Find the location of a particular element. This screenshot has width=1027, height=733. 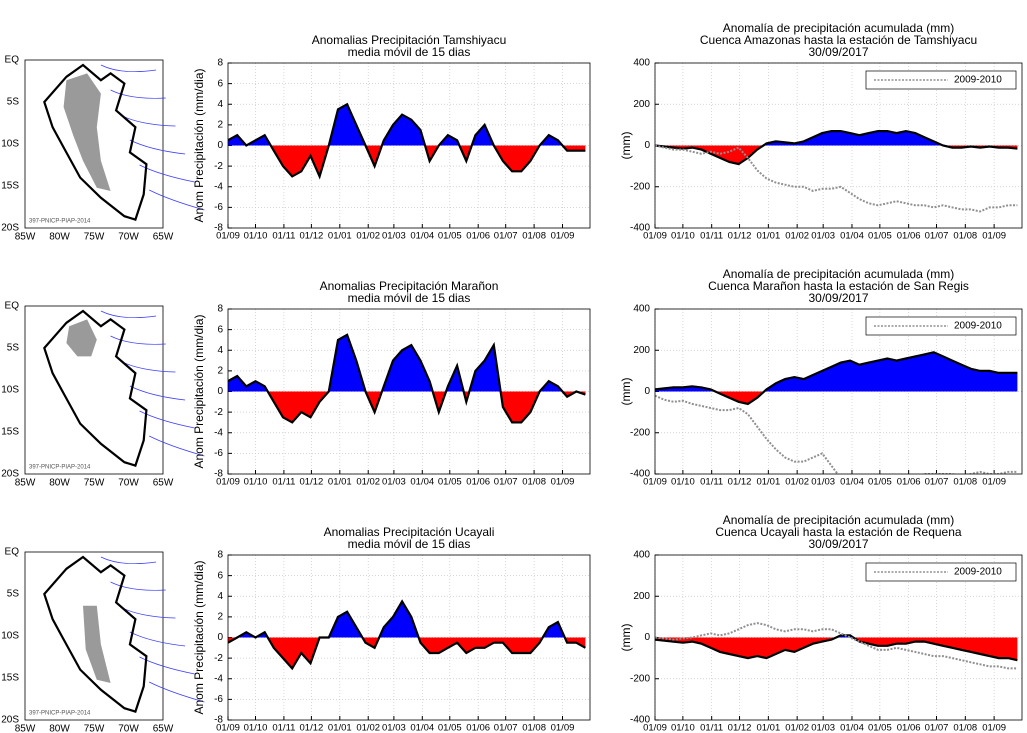

plot-frame is located at coordinates (838, 391).